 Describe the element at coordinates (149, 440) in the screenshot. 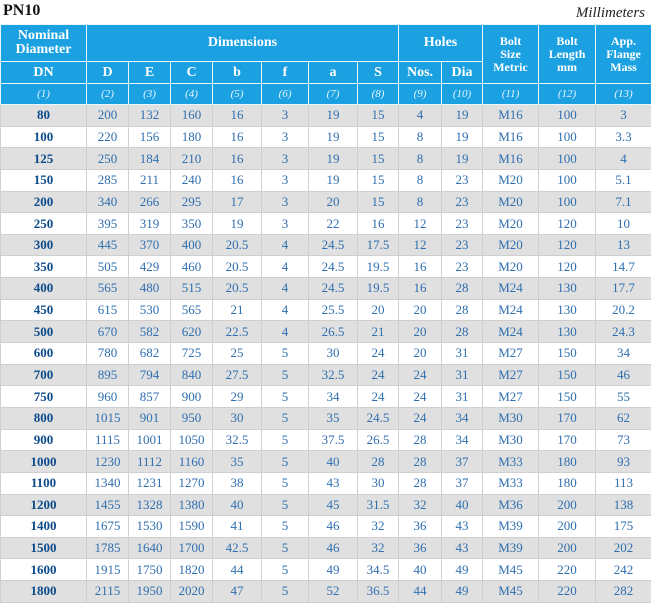

I see `table-cell: 1001` at that location.